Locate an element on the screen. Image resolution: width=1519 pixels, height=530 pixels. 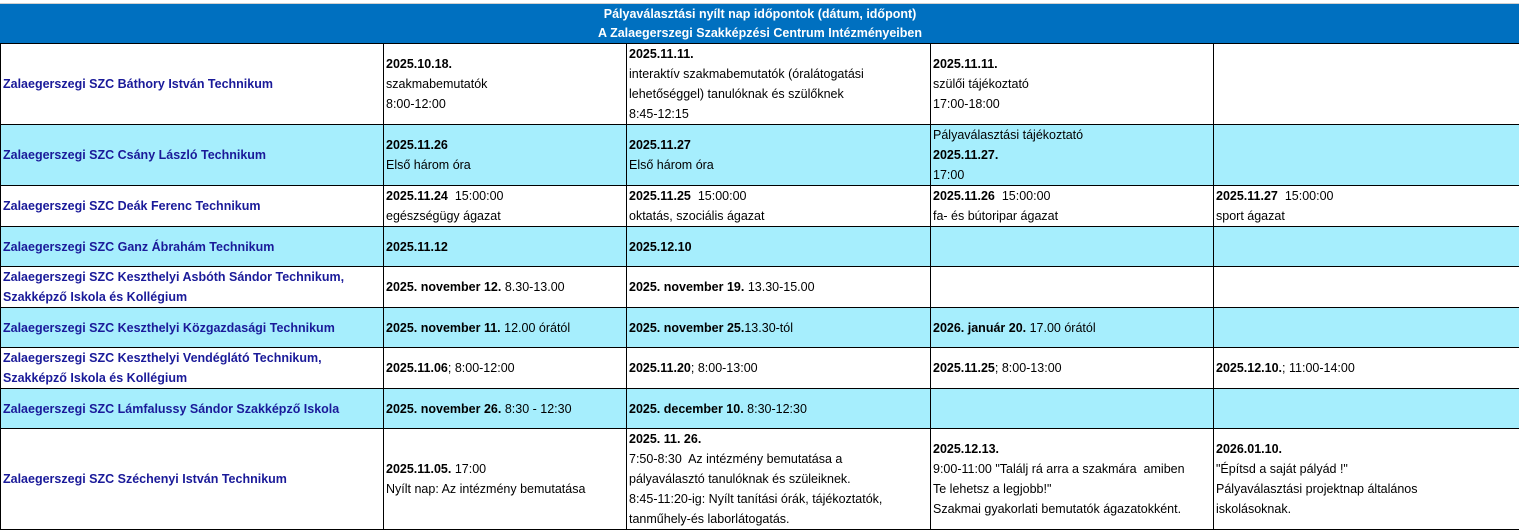
event-detail: lehetőséggel) tanulóknak és szülőknek is located at coordinates (736, 94).